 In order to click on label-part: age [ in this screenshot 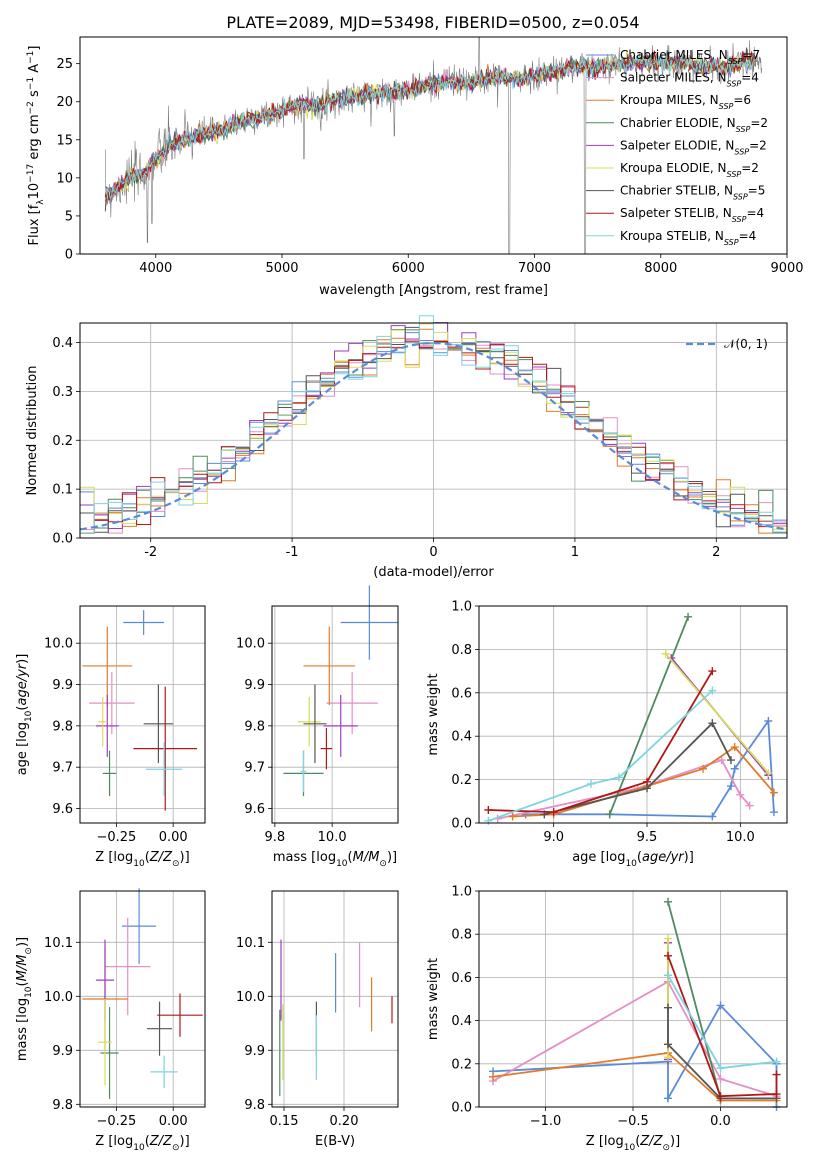, I will do `click(588, 857)`.